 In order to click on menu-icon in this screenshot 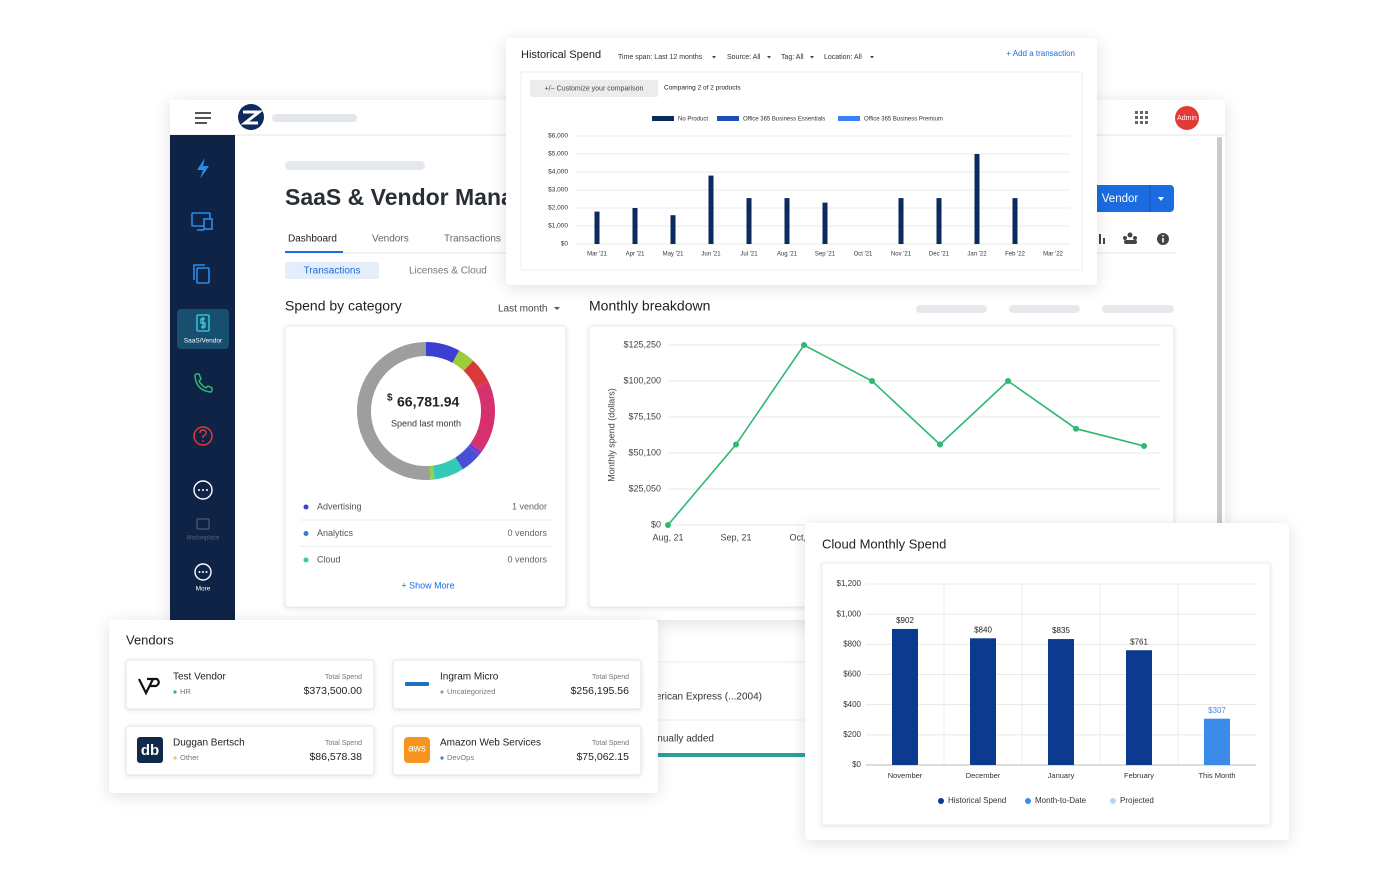, I will do `click(203, 118)`.